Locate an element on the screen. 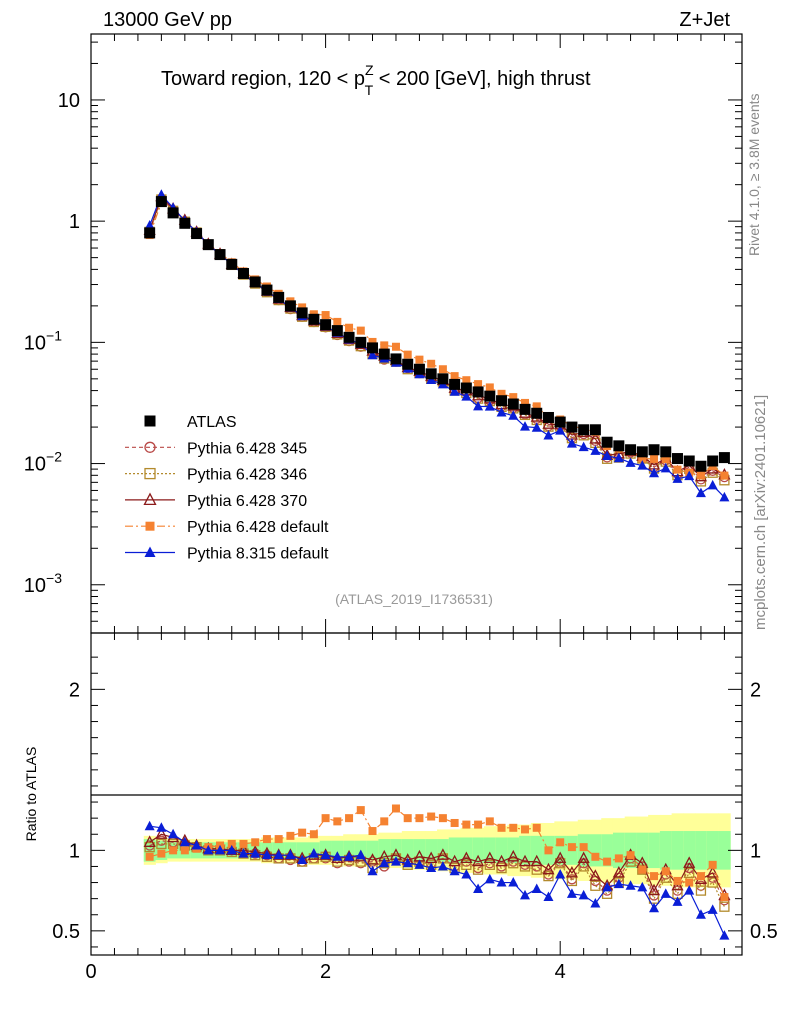  legend-label-p345: Pythia 6.428 345 is located at coordinates (247, 448).